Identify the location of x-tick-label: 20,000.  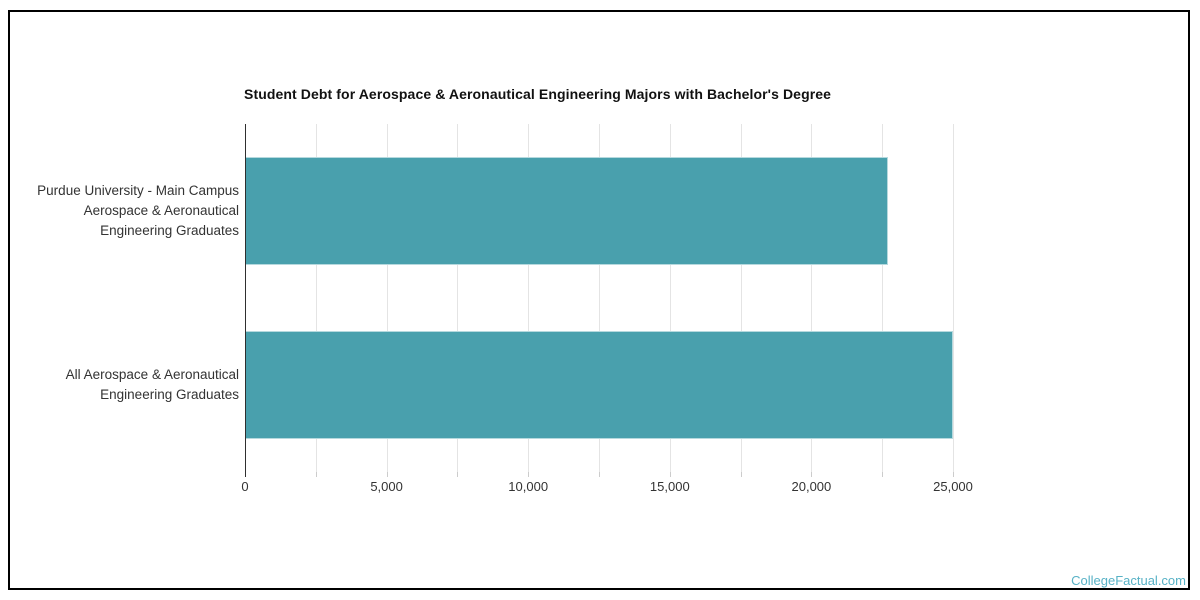
(811, 486).